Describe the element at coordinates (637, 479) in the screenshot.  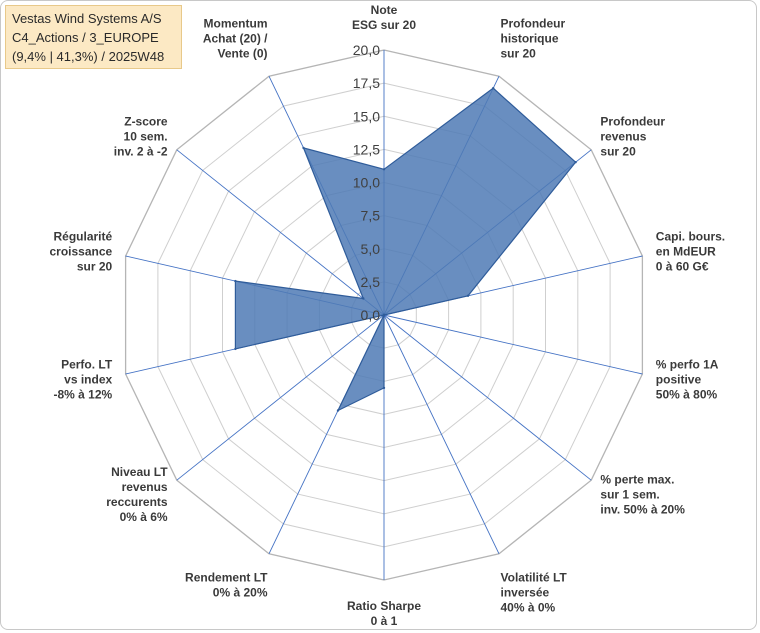
I see `axis-label: % perte max.` at that location.